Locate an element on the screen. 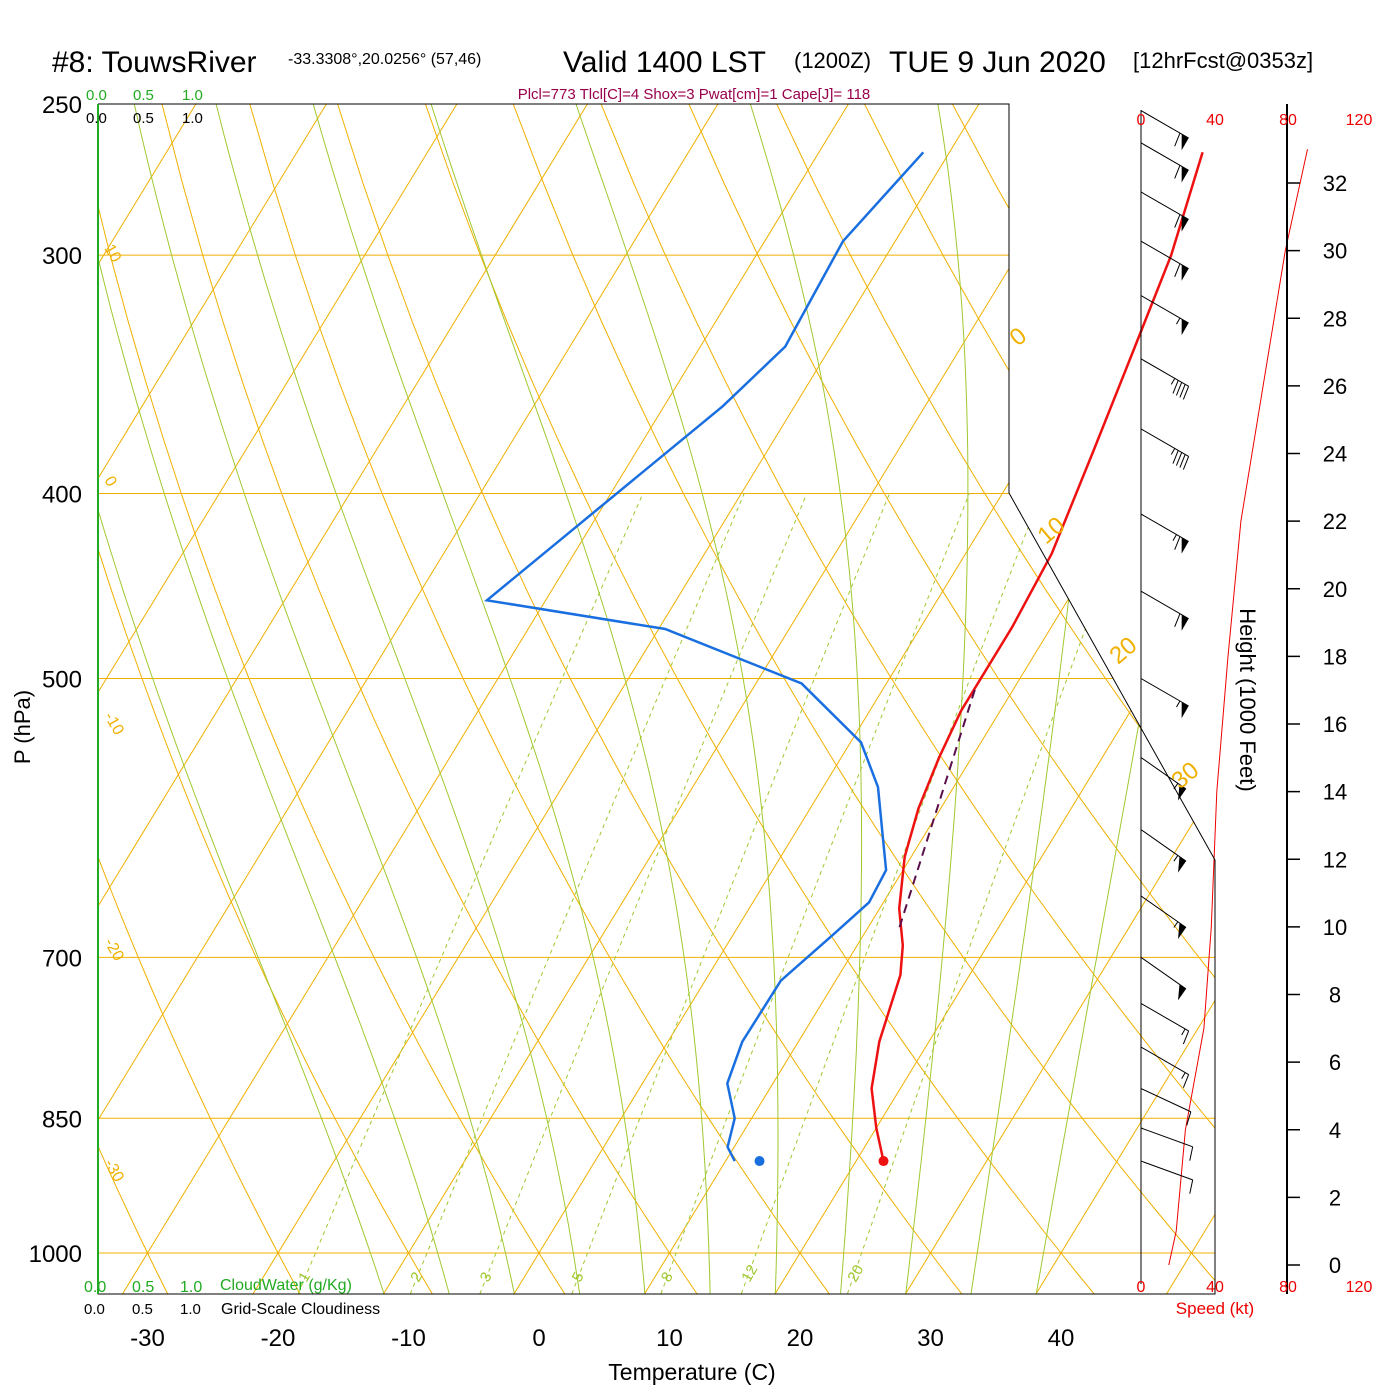 The image size is (1400, 1400). height-tick-18: 18 is located at coordinates (1335, 656).